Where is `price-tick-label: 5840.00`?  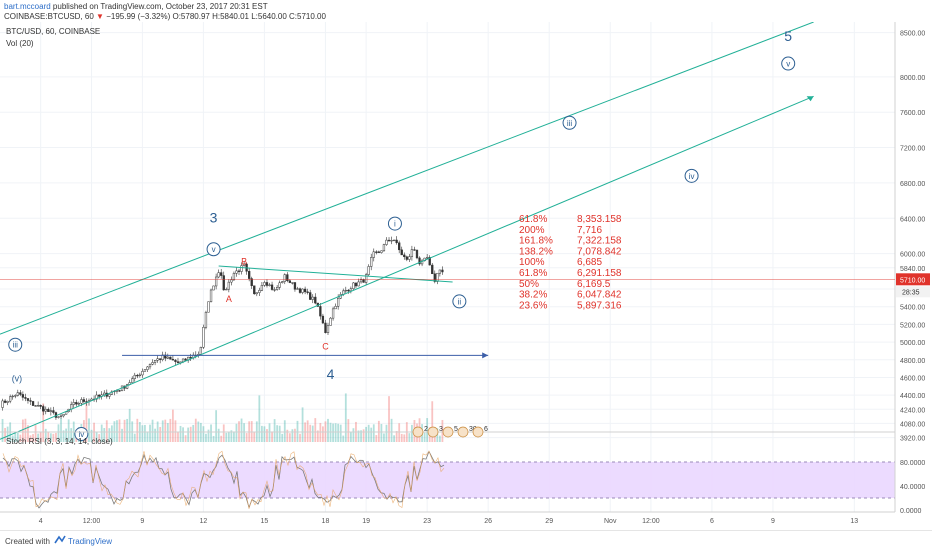
price-tick-label: 5840.00 is located at coordinates (912, 269).